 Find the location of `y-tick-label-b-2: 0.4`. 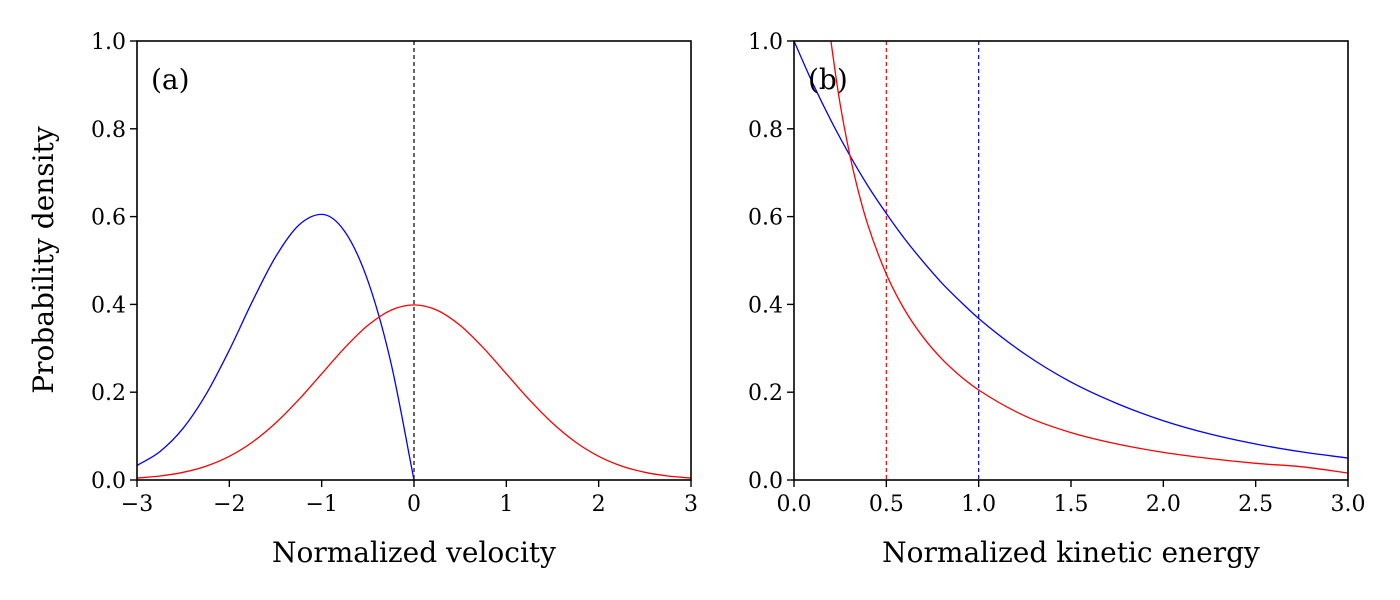

y-tick-label-b-2: 0.4 is located at coordinates (765, 305).